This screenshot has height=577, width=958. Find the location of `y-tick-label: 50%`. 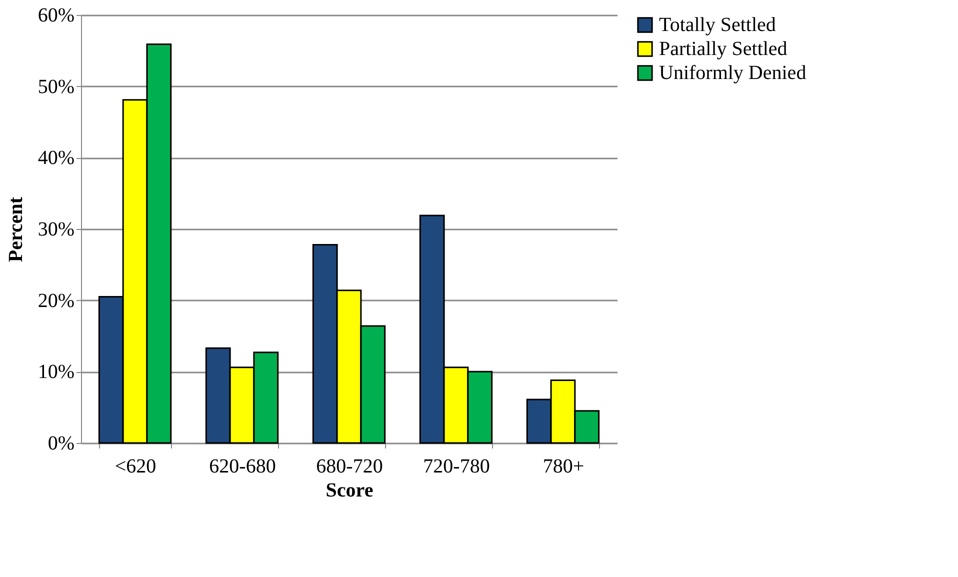

y-tick-label: 50% is located at coordinates (56, 87).